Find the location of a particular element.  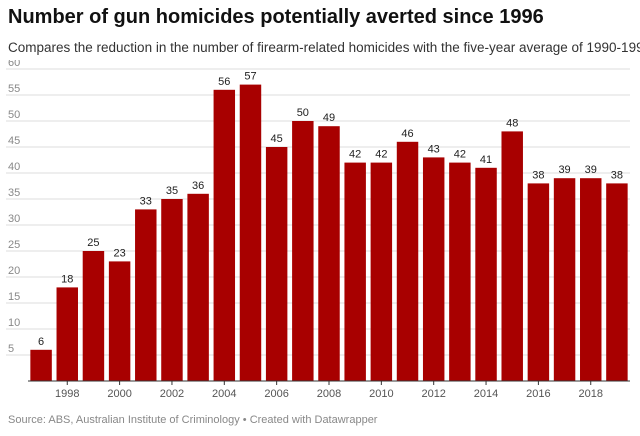

x-tick-label: 2002 is located at coordinates (172, 394).